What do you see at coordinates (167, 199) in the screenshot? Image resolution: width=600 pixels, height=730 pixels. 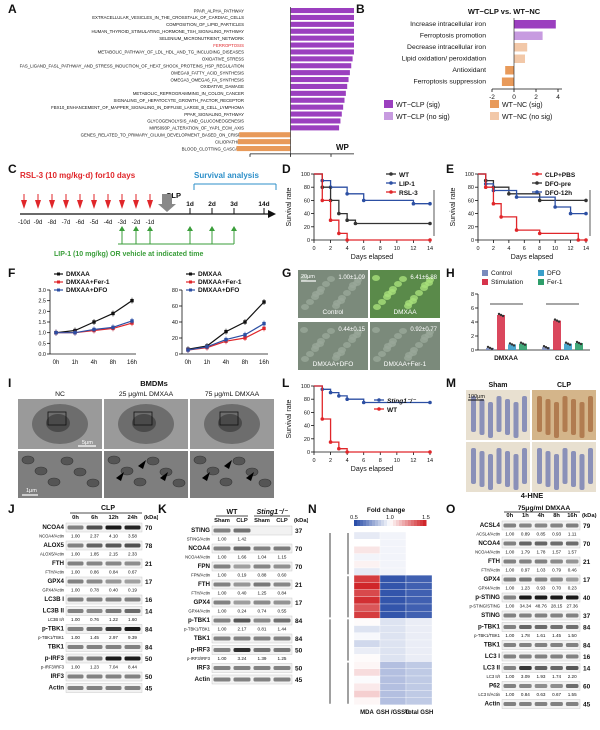 I see `clp-arrow-body` at bounding box center [167, 199].